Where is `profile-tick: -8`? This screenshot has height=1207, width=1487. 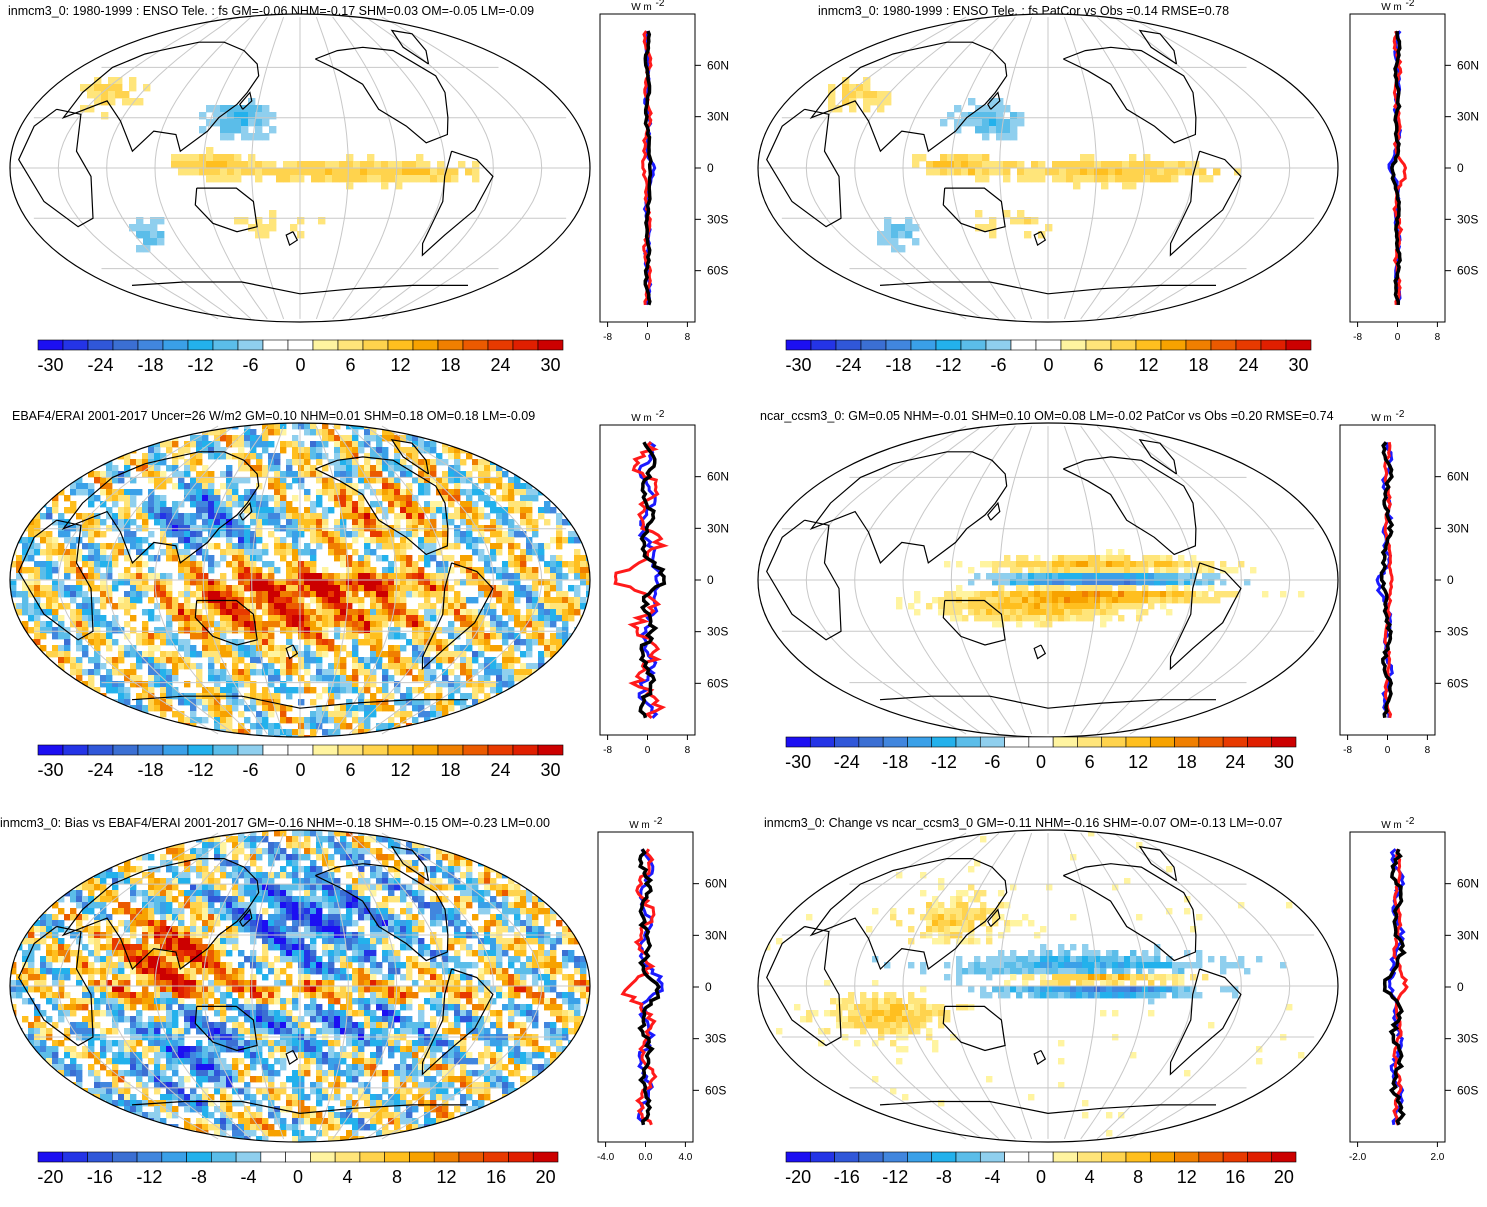 profile-tick: -8 is located at coordinates (607, 337).